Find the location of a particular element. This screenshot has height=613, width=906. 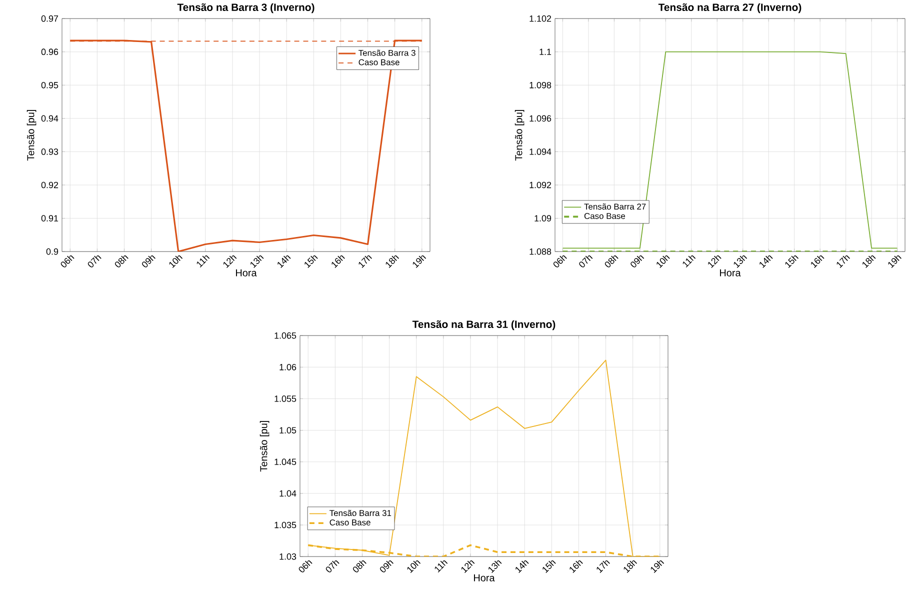

y-tick-label: 1.102 is located at coordinates (541, 19).